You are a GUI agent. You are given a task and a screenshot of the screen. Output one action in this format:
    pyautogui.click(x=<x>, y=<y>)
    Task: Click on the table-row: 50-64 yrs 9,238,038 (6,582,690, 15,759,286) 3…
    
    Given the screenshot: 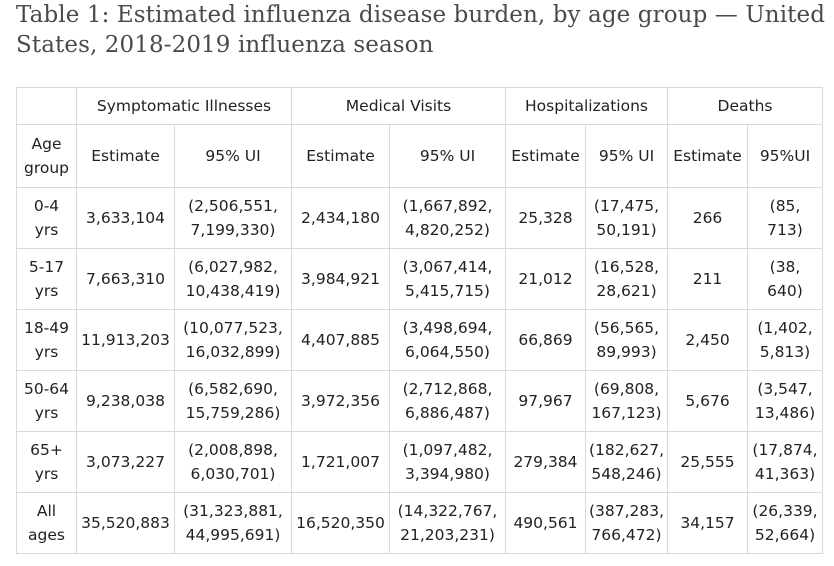 What is the action you would take?
    pyautogui.click(x=419, y=401)
    